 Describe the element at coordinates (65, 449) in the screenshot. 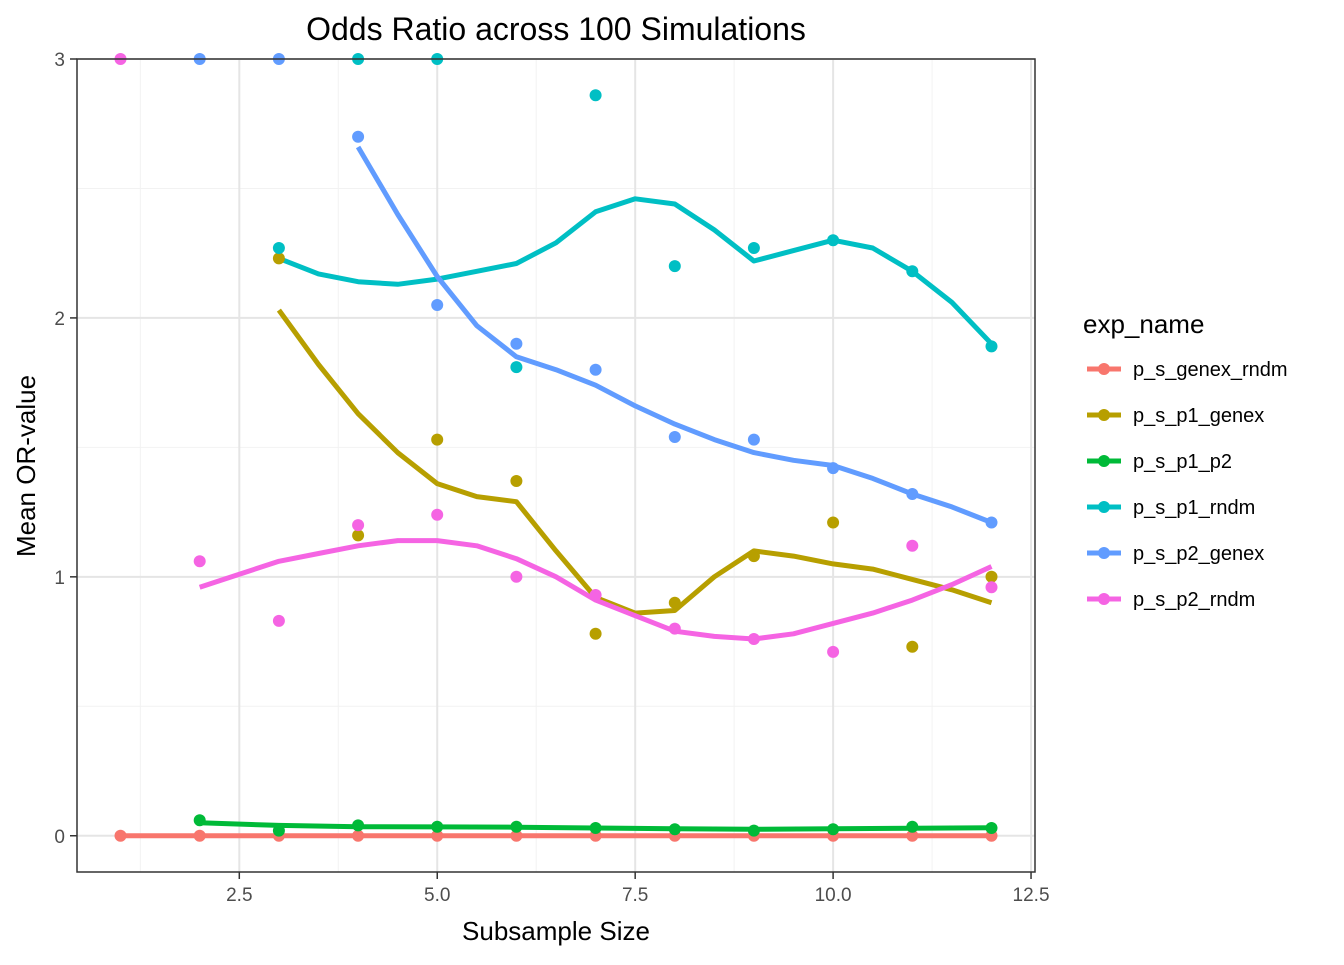

I see `y-axis-ticks: 0 1 2 3` at that location.